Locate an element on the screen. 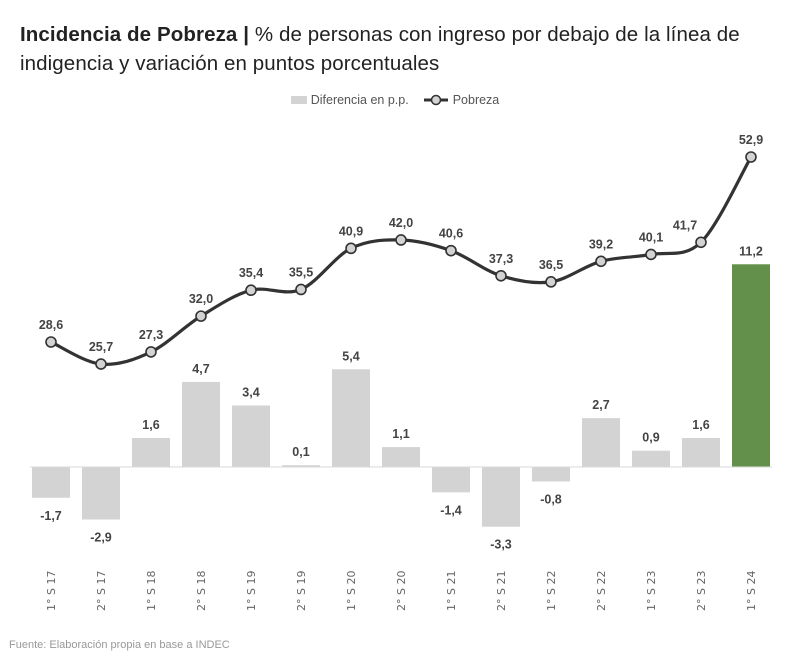 The image size is (790, 656). legend-line-label: Pobreza is located at coordinates (476, 100).